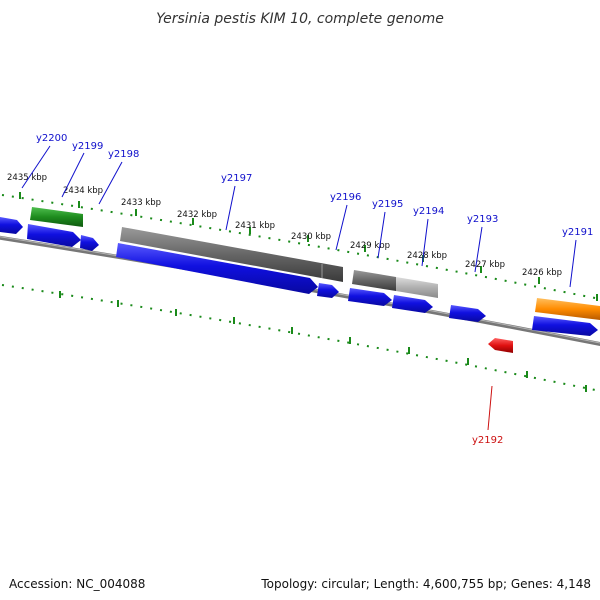 Image resolution: width=600 pixels, height=600 pixels. Describe the element at coordinates (83, 191) in the screenshot. I see `scale-label: 2434 kbp` at that location.